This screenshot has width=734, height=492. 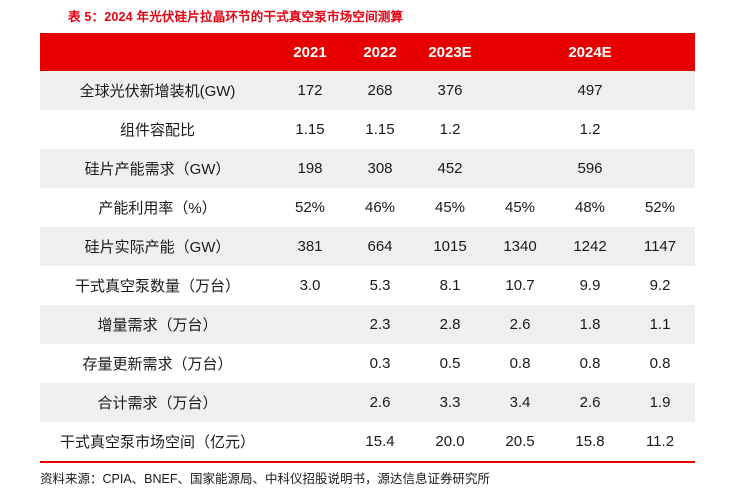 I want to click on table-row: 组件容配比 1.15 1.15 1.2 1.2, so click(x=367, y=129).